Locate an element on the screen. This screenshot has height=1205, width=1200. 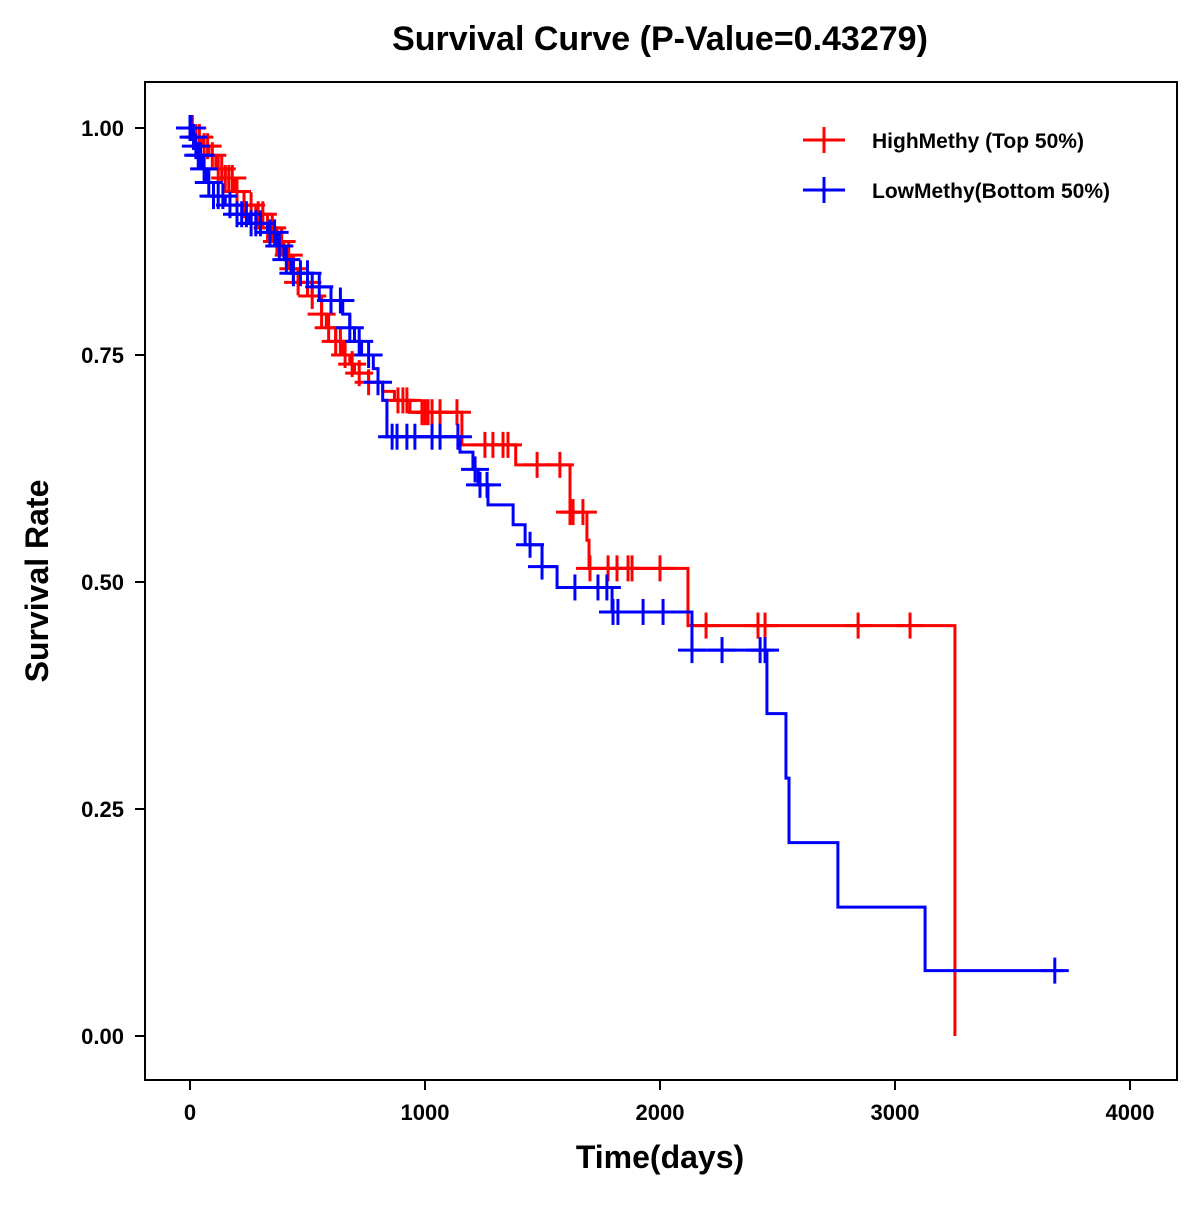
y-axis: 0.00 0.25 0.50 0.75 1.00 is located at coordinates (113, 582).